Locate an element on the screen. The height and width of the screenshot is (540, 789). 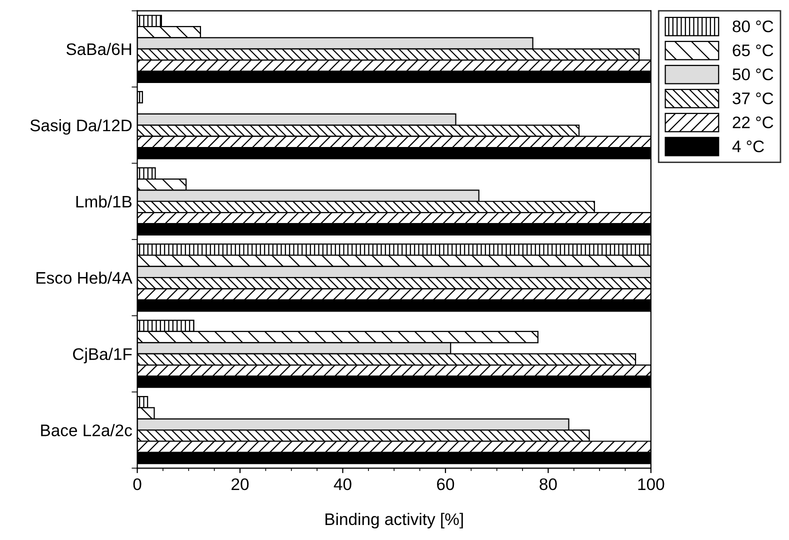
legend-label: 4 °C is located at coordinates (748, 146).